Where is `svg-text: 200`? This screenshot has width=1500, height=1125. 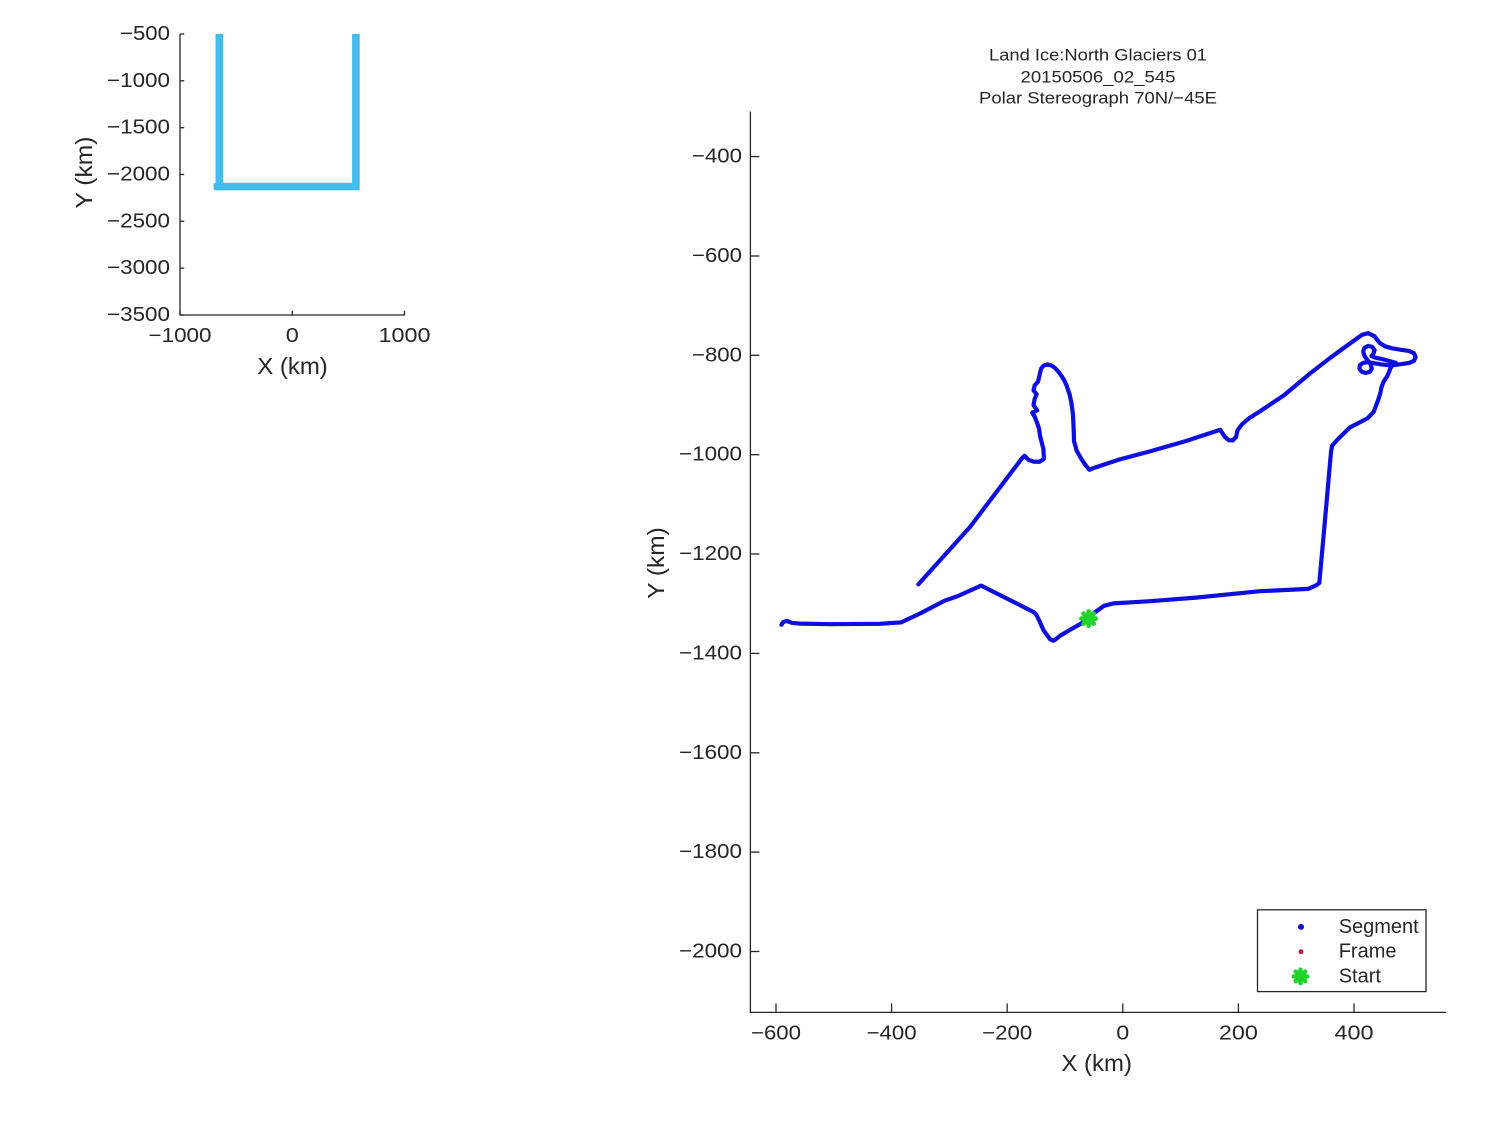 svg-text: 200 is located at coordinates (1238, 1034).